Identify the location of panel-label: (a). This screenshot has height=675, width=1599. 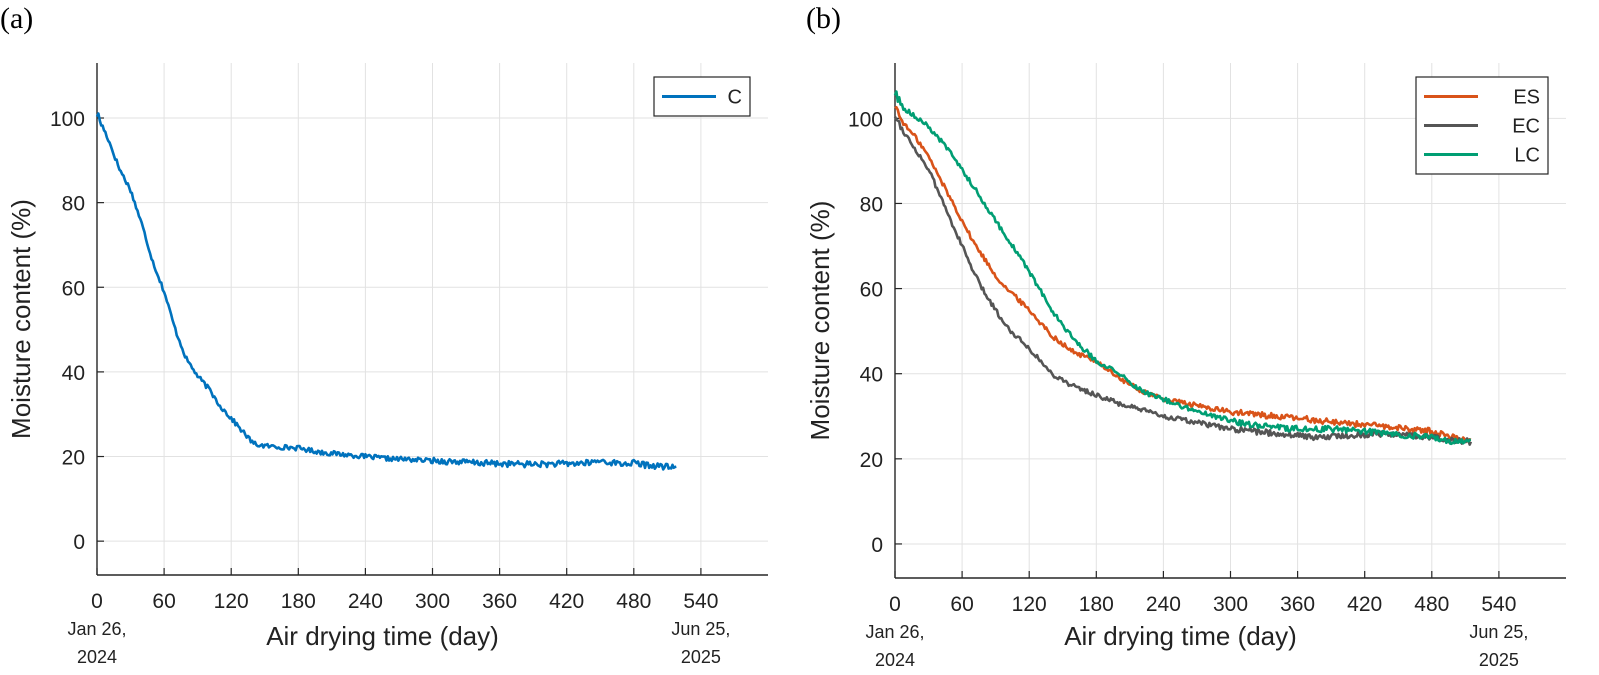
(16, 18).